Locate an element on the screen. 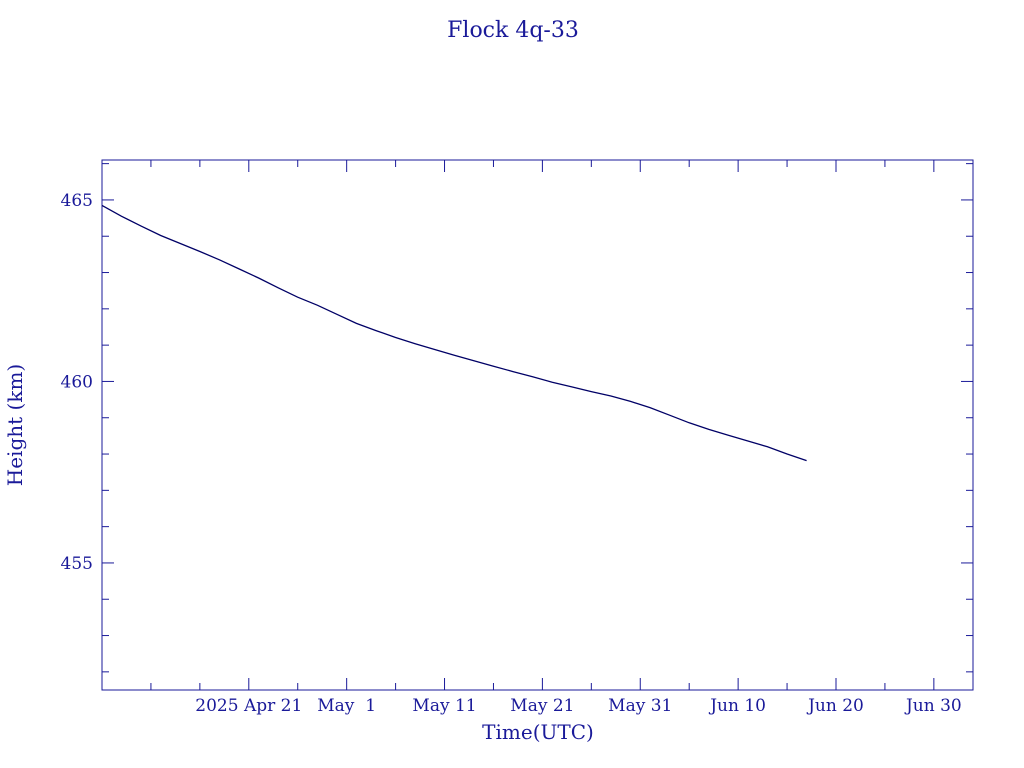 This screenshot has width=1024, height=768. x-tick-label: Jun 30 is located at coordinates (933, 706).